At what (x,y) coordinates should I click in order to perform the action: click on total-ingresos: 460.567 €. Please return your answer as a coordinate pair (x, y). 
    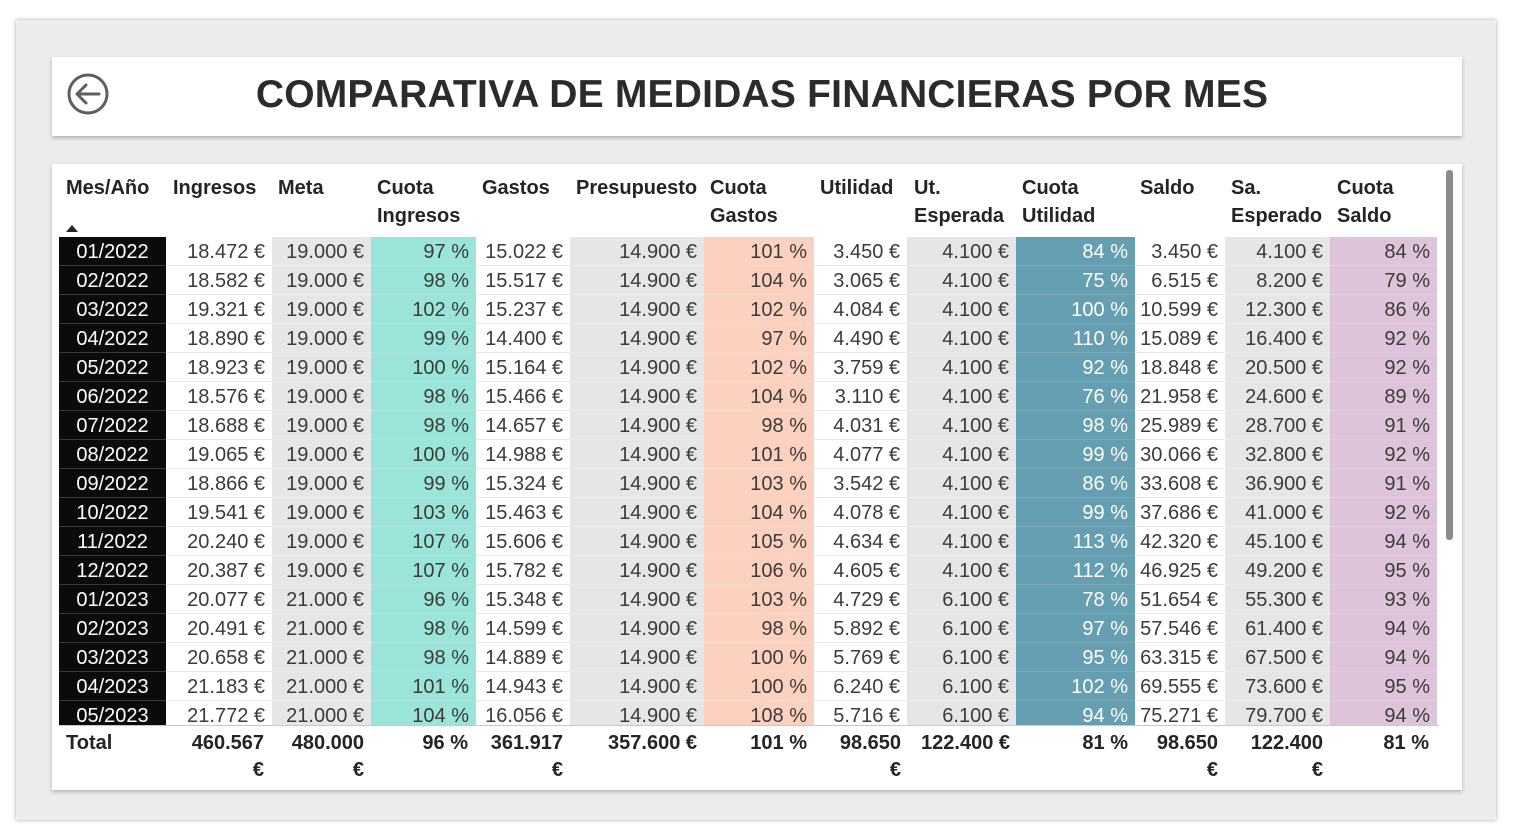
    Looking at the image, I should click on (209, 757).